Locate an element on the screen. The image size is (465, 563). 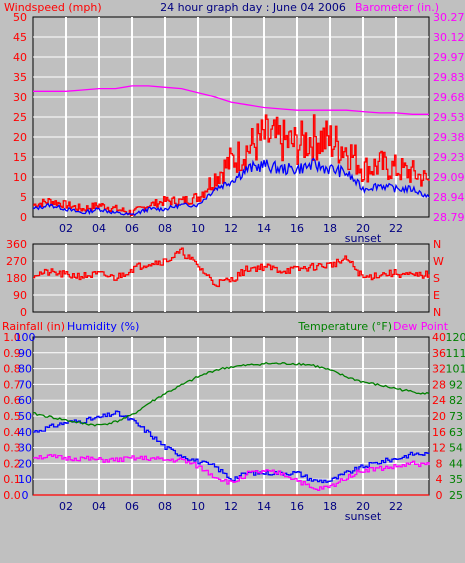
humidity-y-tick: 0 is located at coordinates (25, 495).